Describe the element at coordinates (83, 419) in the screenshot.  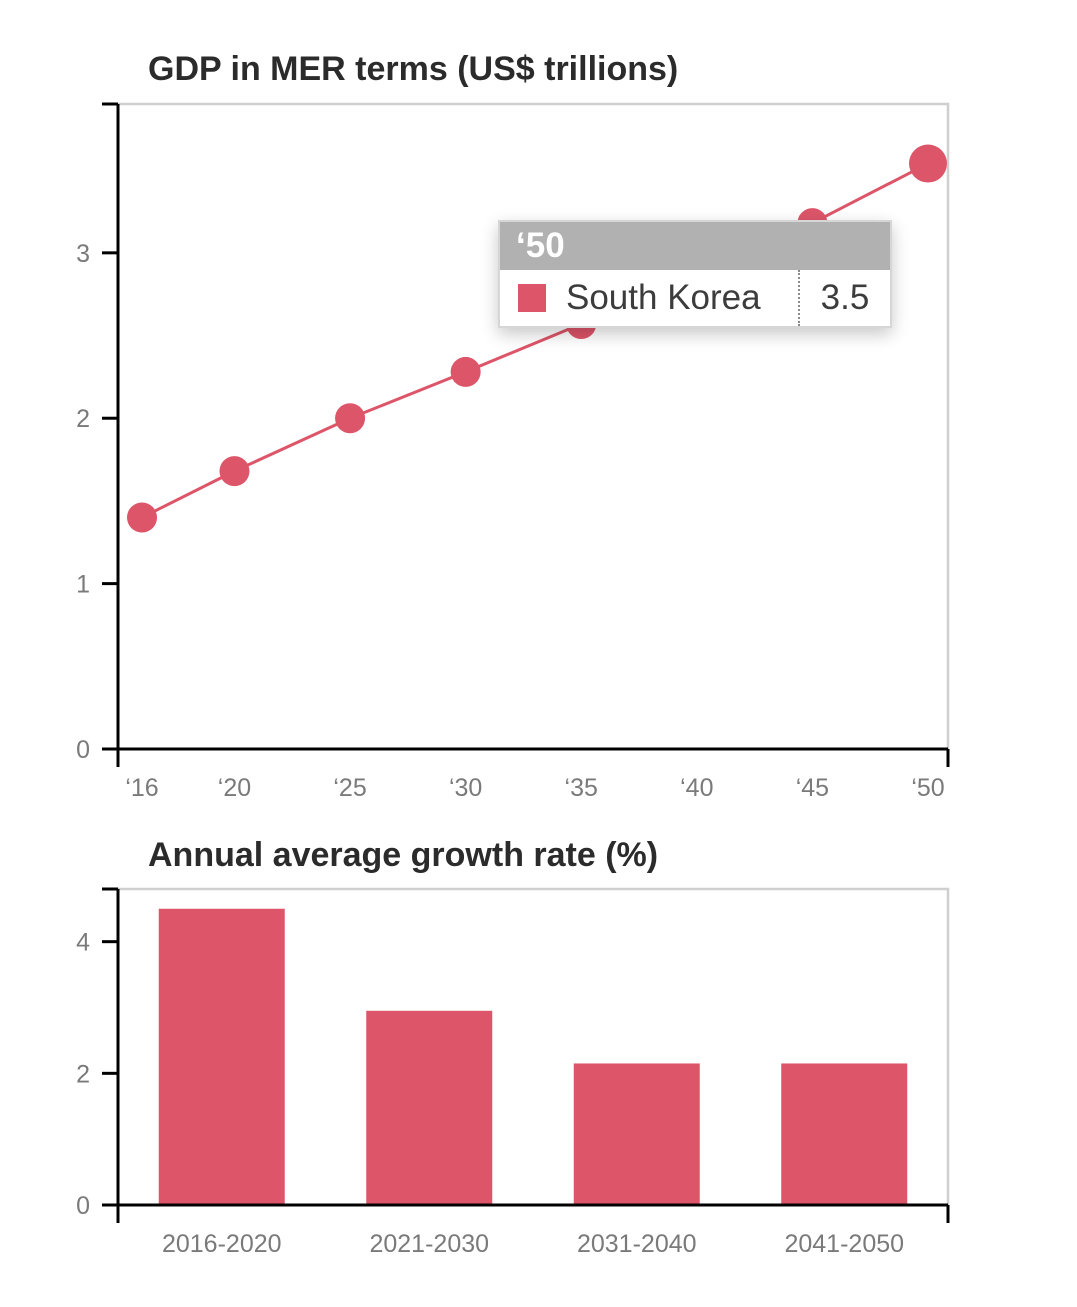
I see `gdp-y-tick-label: 2` at that location.